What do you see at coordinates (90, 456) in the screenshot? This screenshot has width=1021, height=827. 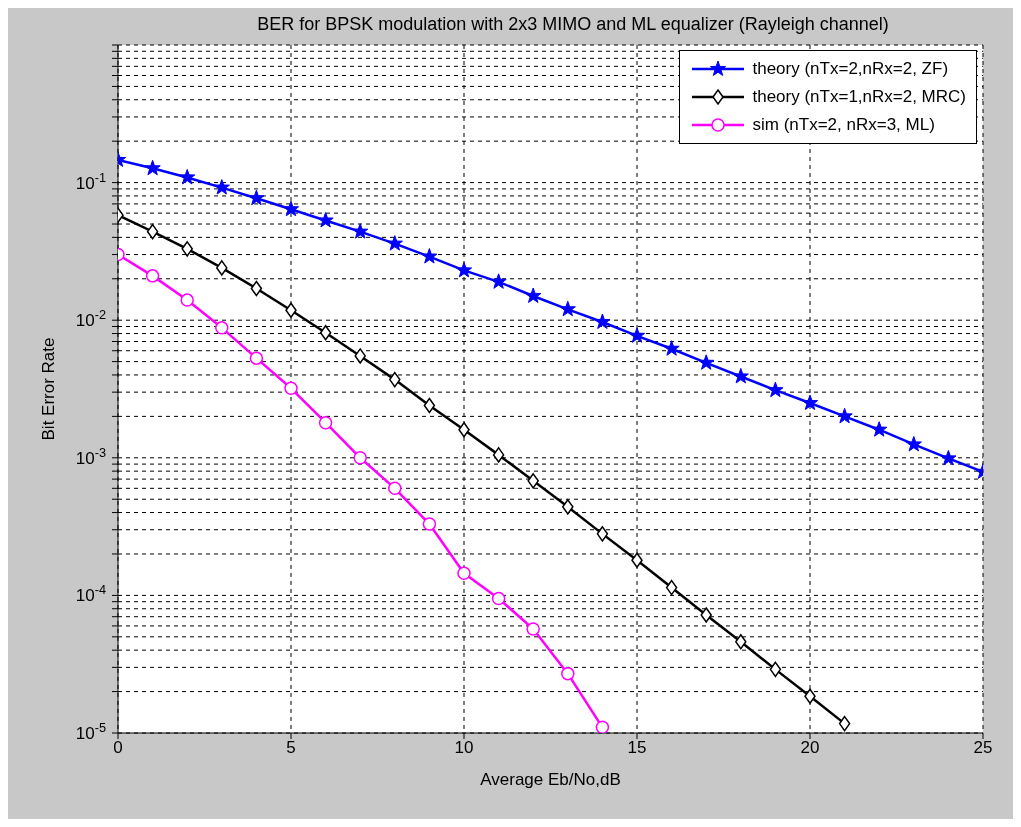 I see `y-tick-label: 10$^{-3}$` at bounding box center [90, 456].